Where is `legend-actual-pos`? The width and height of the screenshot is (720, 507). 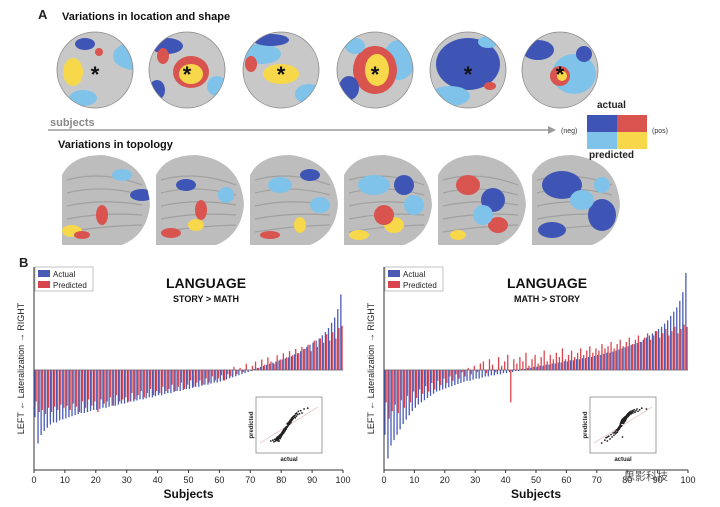
legend-actual-pos is located at coordinates (632, 123).